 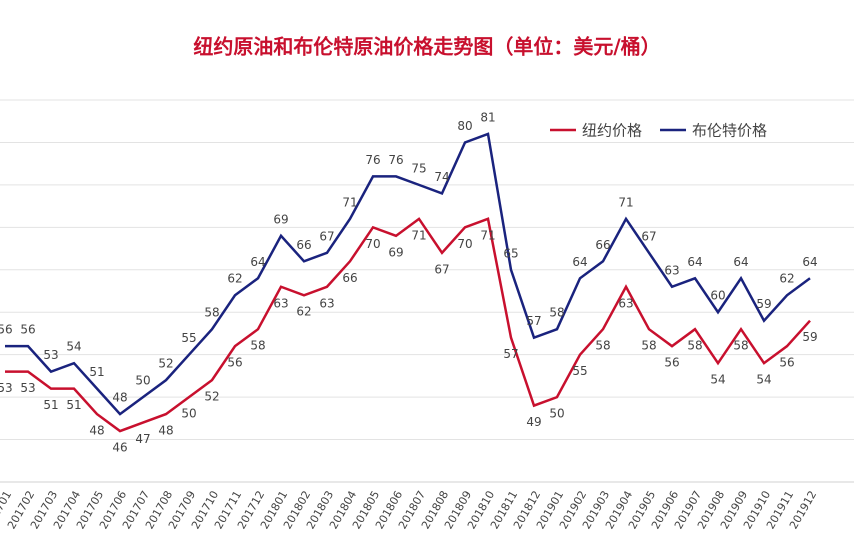 I want to click on legend-label: 纽约价格, so click(x=612, y=131).